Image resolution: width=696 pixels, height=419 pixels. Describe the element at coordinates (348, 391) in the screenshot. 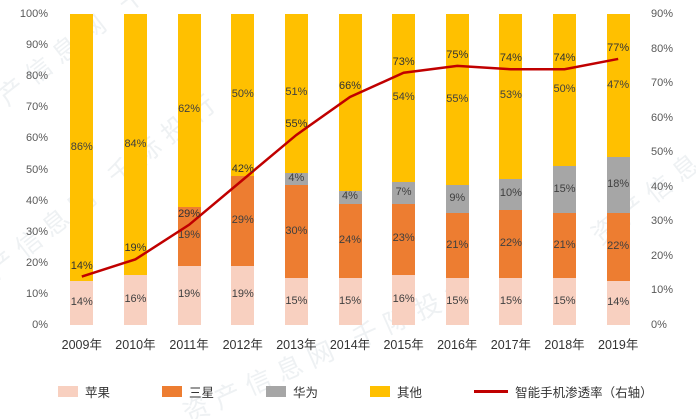

I see `legend: 苹果 三星 华为 其他 智能手机渗透率（右轴）` at that location.